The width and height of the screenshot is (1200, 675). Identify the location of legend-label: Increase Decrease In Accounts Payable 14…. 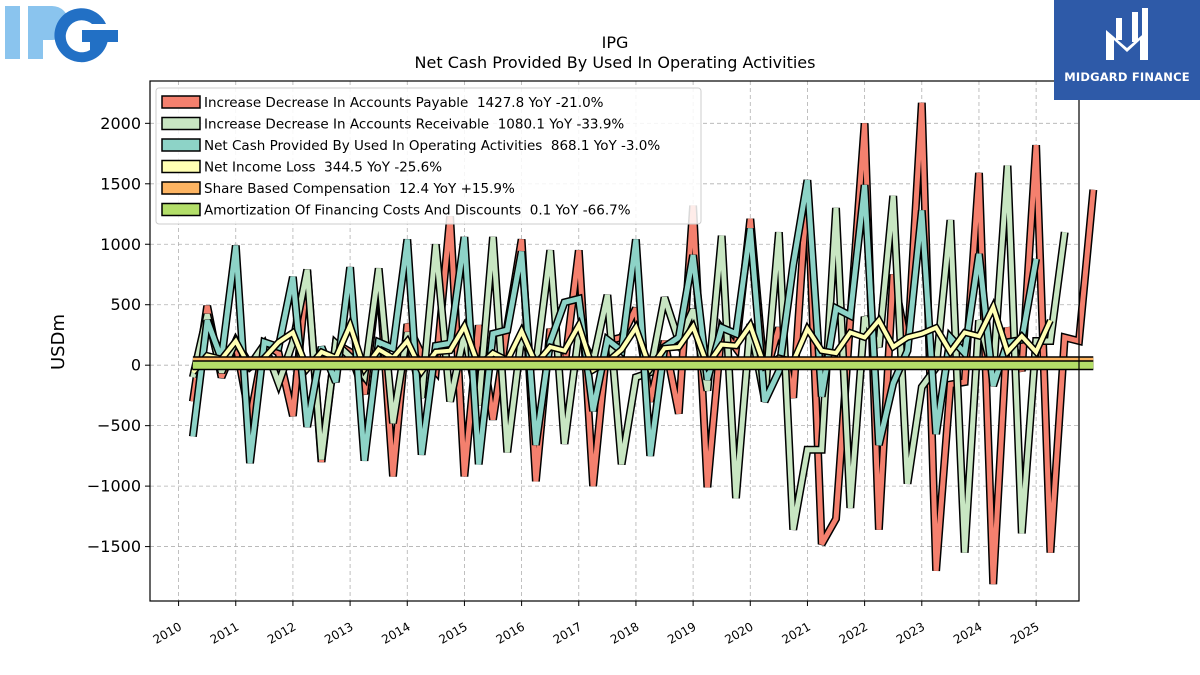
(404, 103).